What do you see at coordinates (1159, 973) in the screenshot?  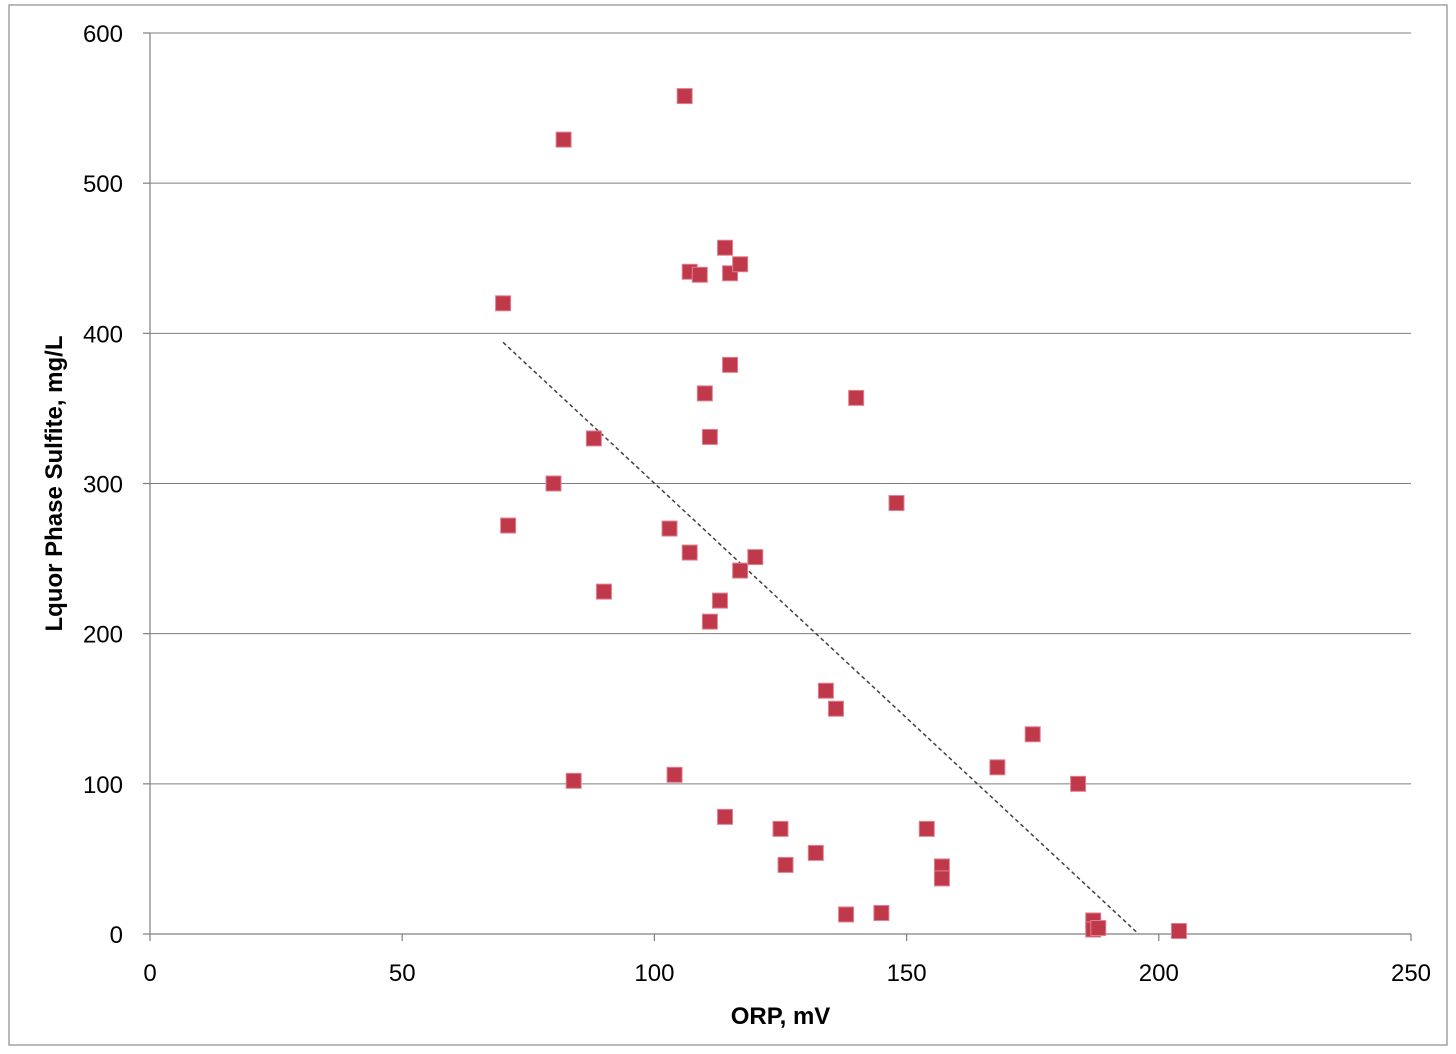 I see `x-tick-label: 200` at bounding box center [1159, 973].